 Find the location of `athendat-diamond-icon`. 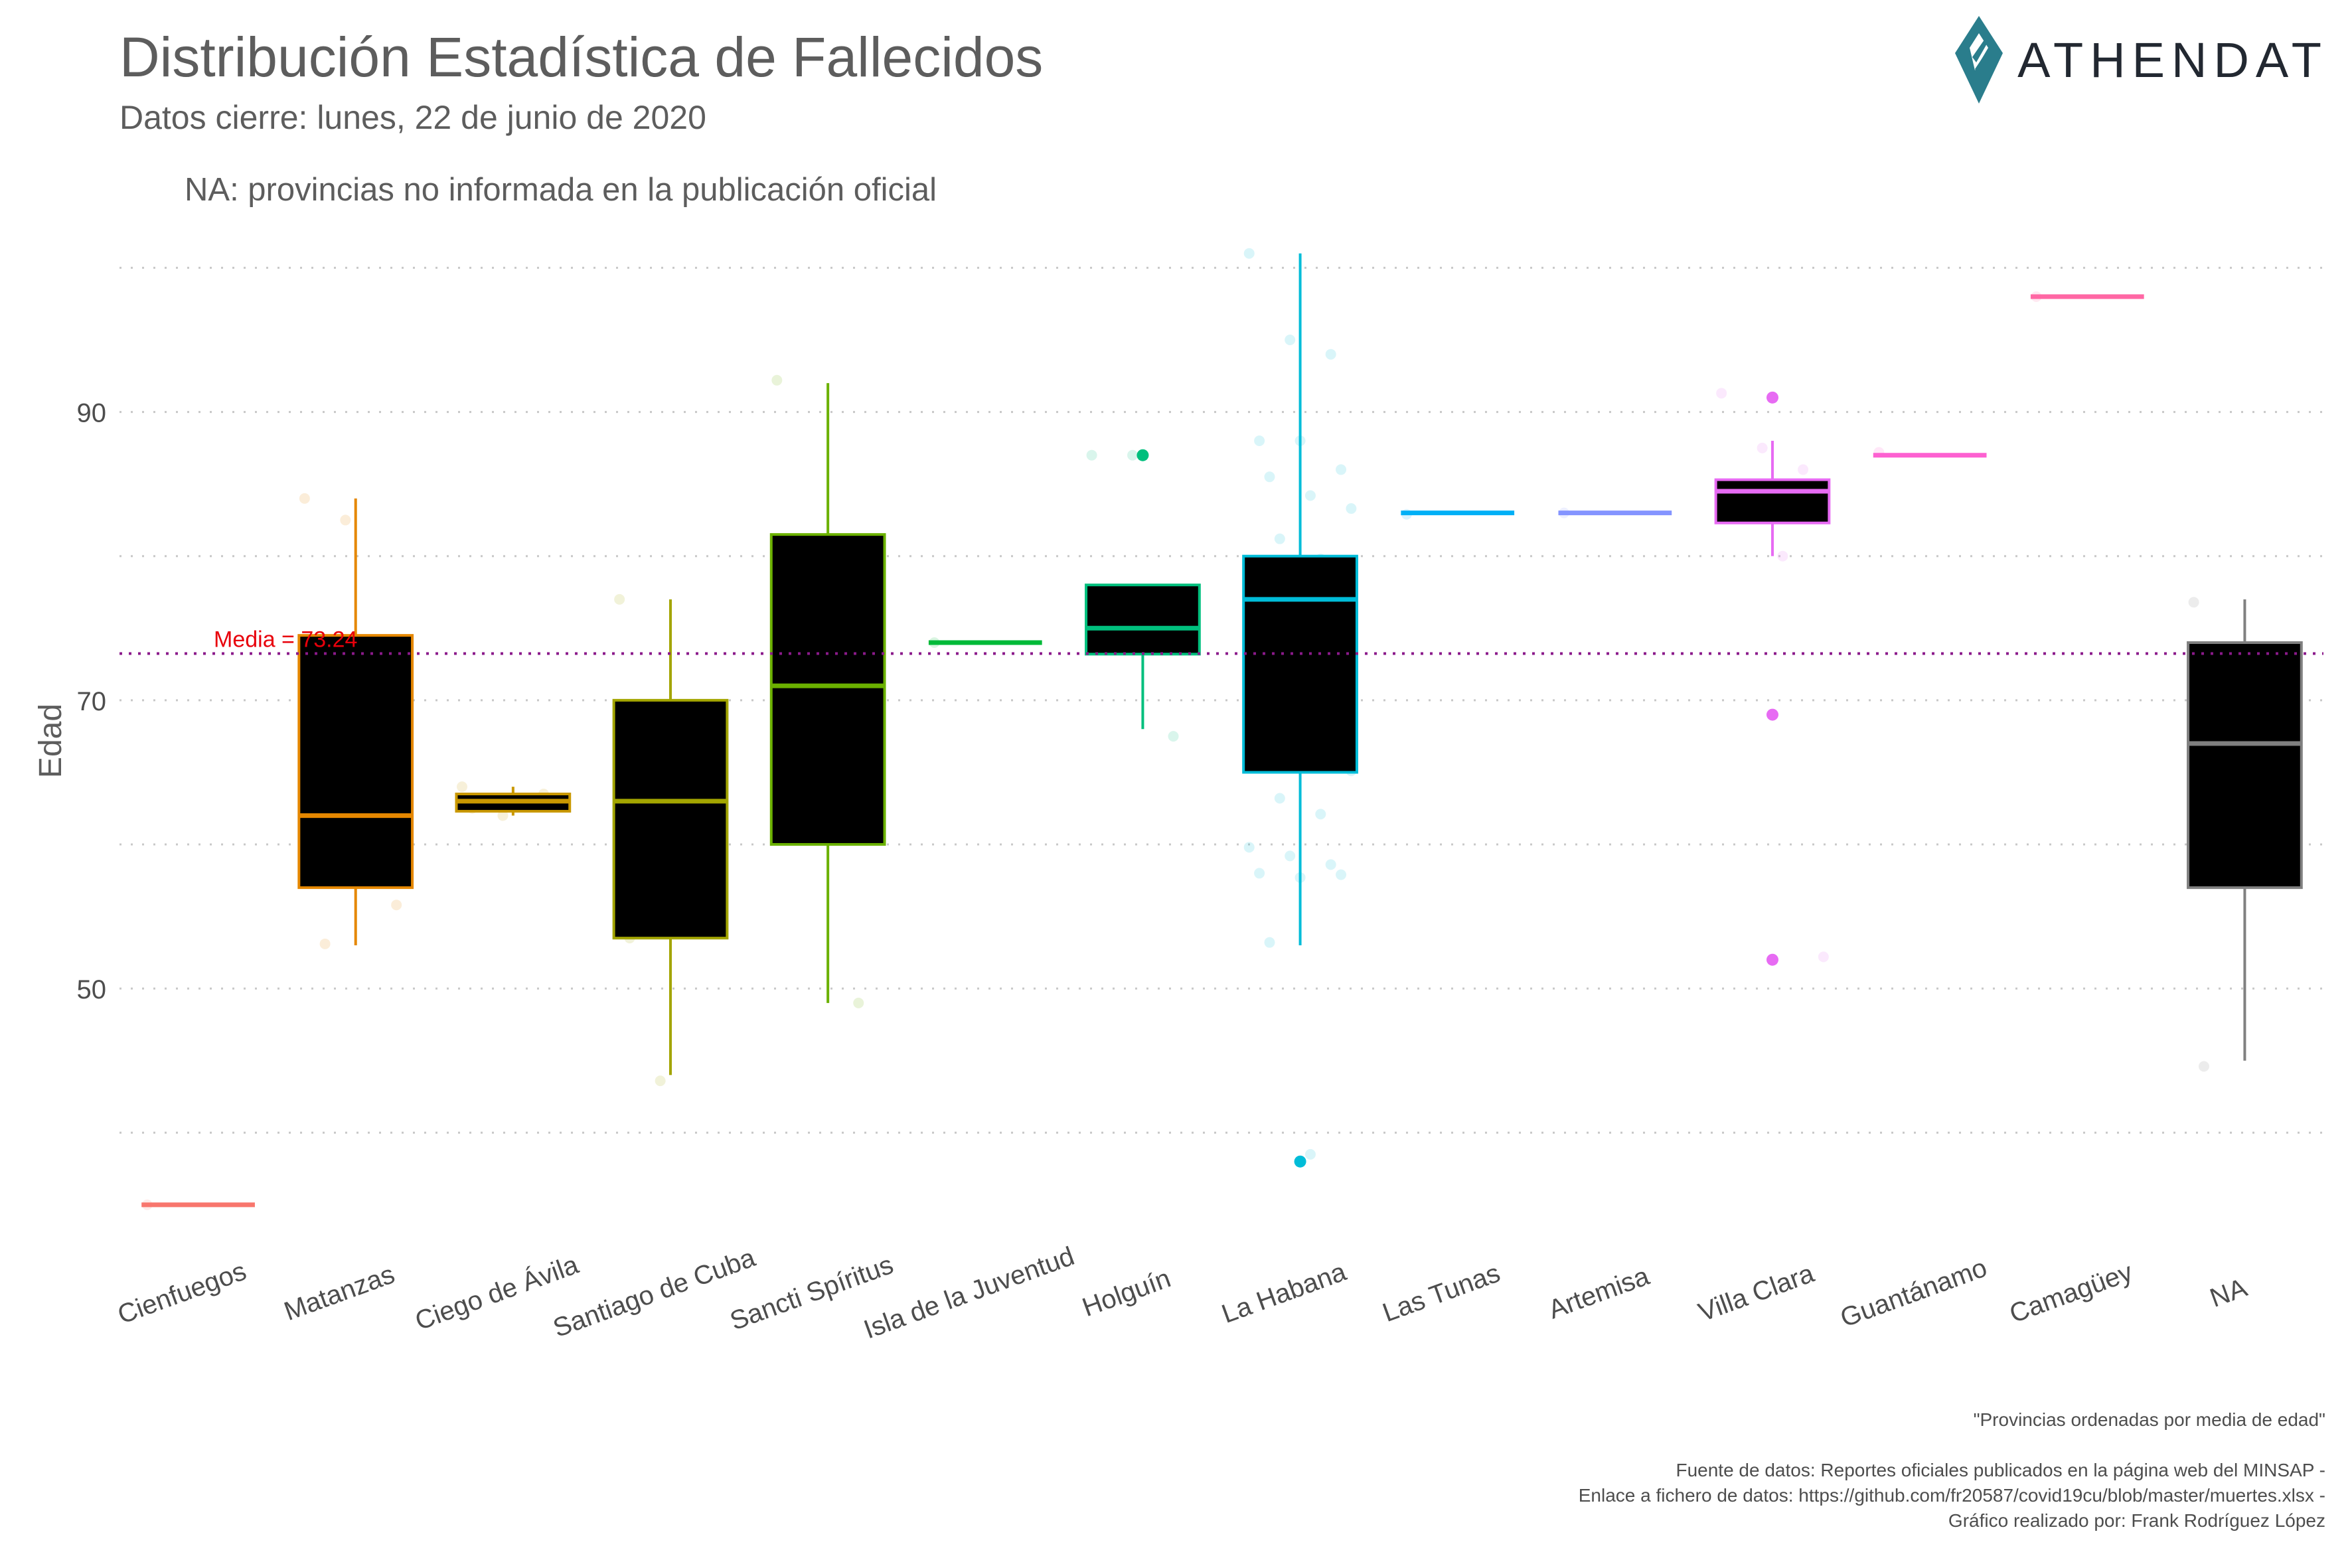

athendat-diamond-icon is located at coordinates (1979, 60).